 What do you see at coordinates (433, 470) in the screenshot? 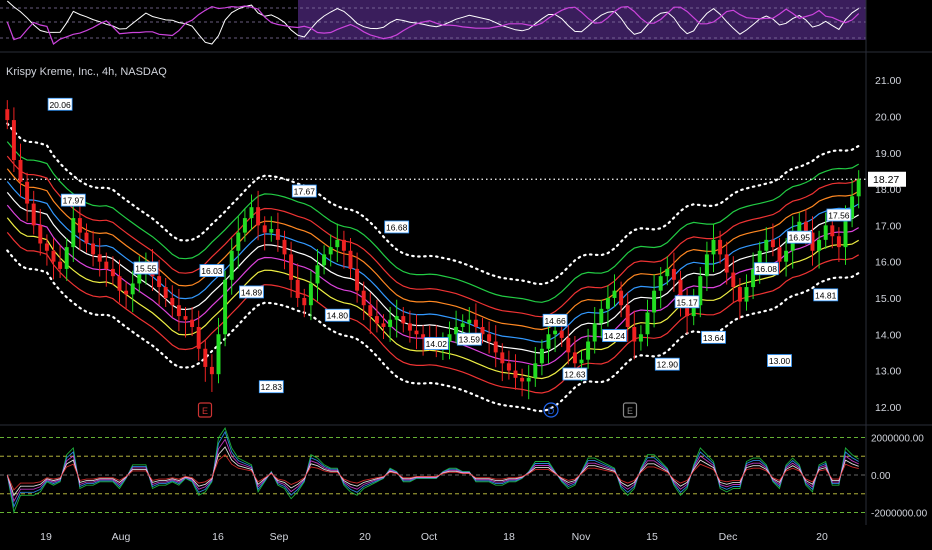
I see `bottom-oscillator-pane` at bounding box center [433, 470].